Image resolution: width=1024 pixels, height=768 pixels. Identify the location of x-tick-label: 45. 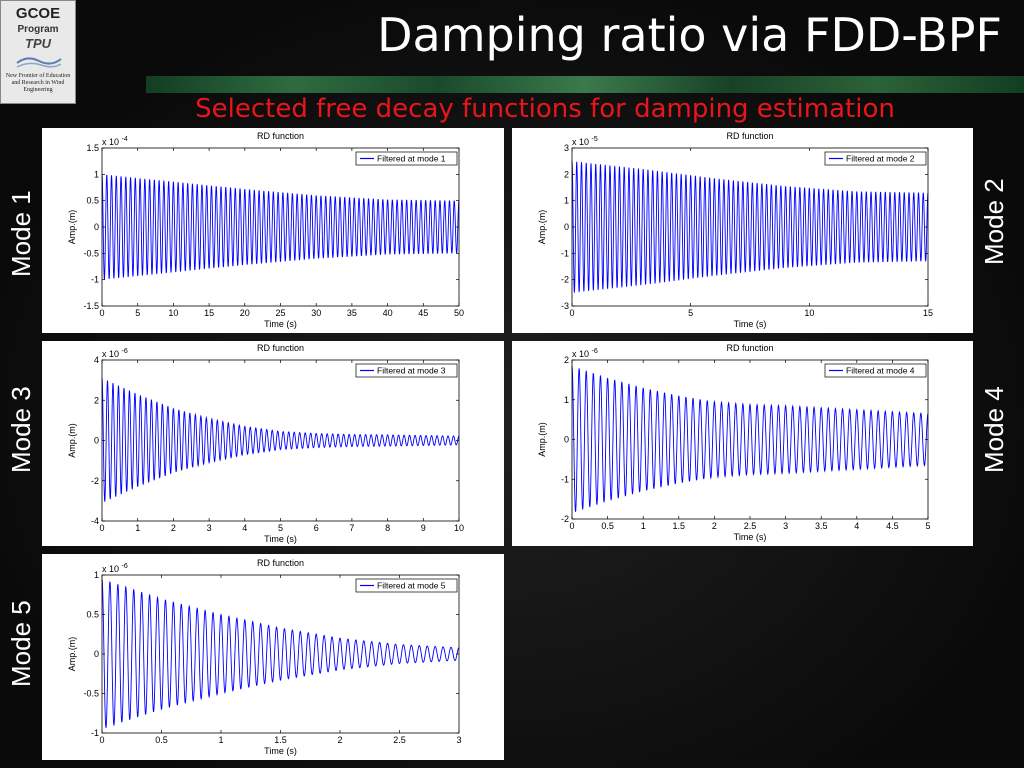
(423, 313).